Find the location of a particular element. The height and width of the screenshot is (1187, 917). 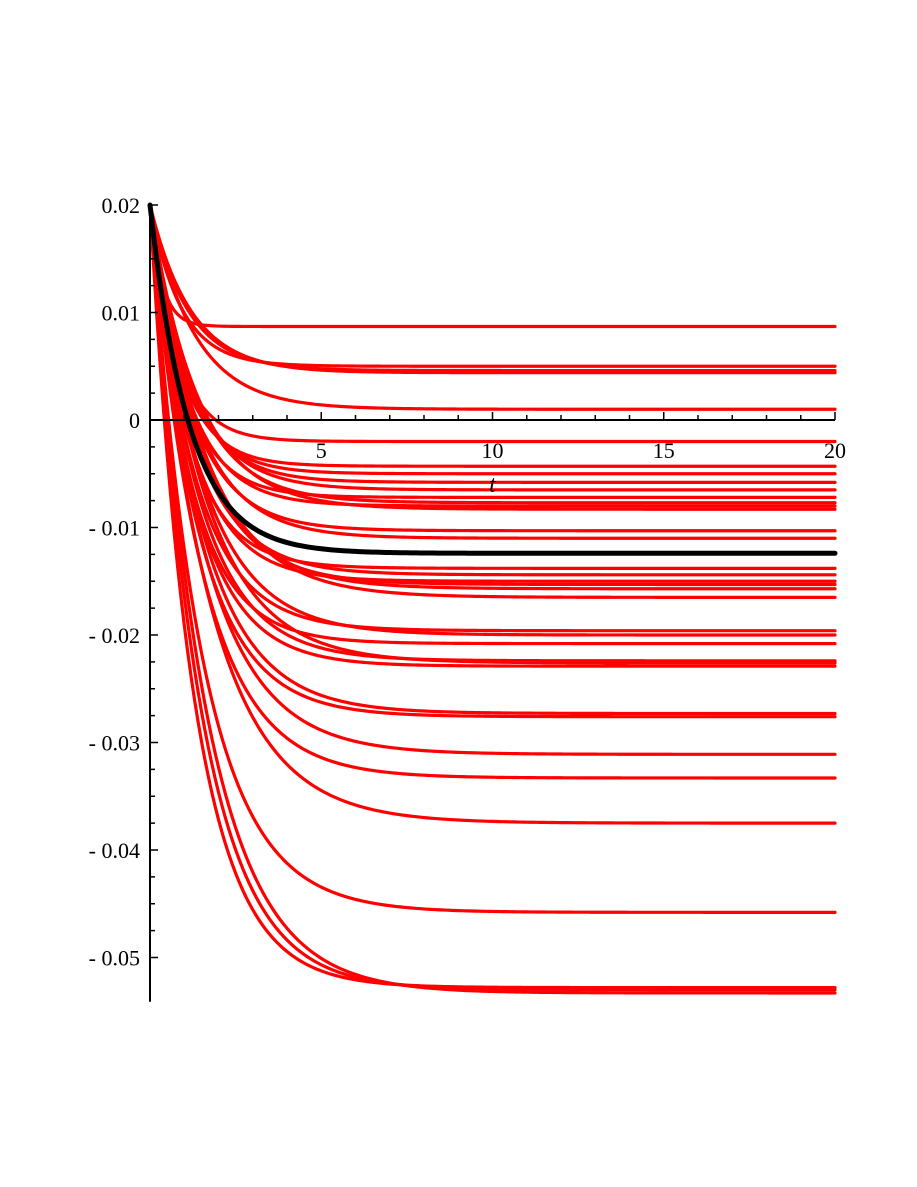

x-tick-label: 5 is located at coordinates (321, 450).